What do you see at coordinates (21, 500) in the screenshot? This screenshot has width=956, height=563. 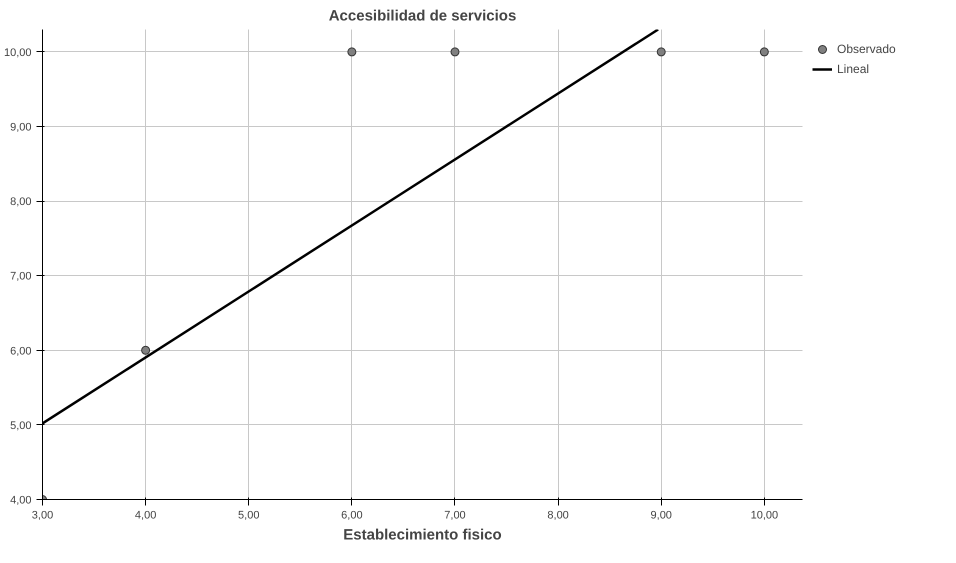 I see `y-tick-label: 4,00` at bounding box center [21, 500].